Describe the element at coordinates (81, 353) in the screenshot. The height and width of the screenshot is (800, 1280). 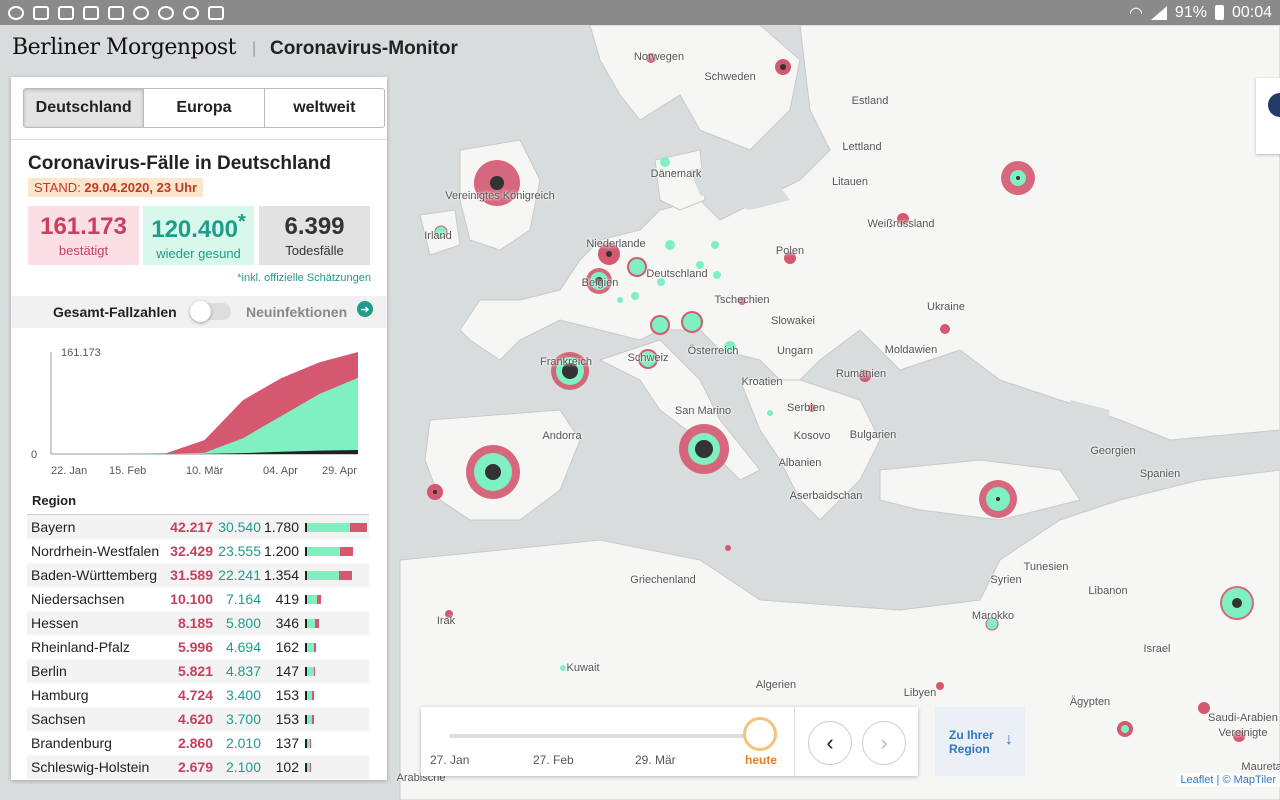
I see `y-tick-label: 161.173` at that location.